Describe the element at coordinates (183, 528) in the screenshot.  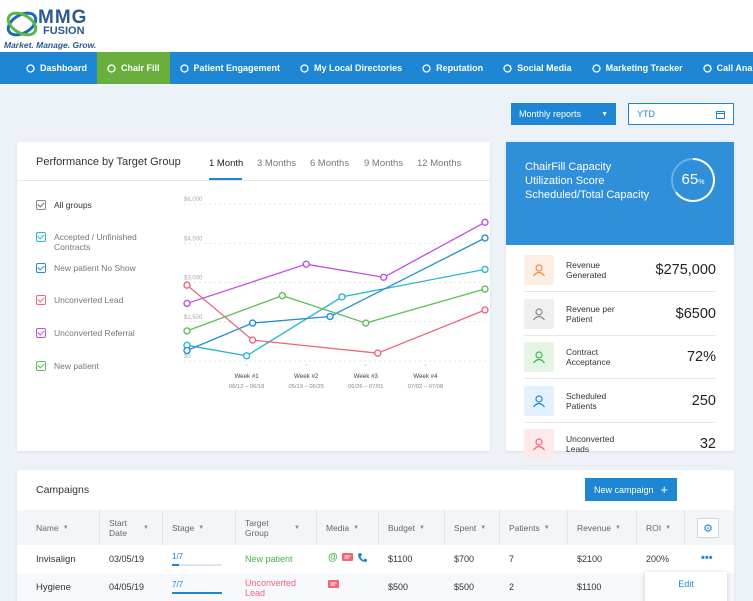
I see `column-label: Stage` at that location.